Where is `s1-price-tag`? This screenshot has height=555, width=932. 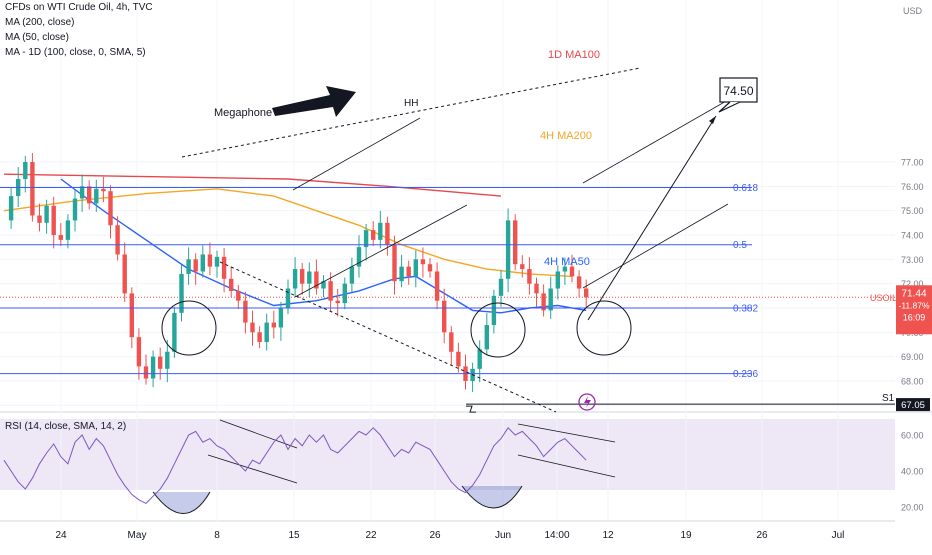 s1-price-tag is located at coordinates (913, 405).